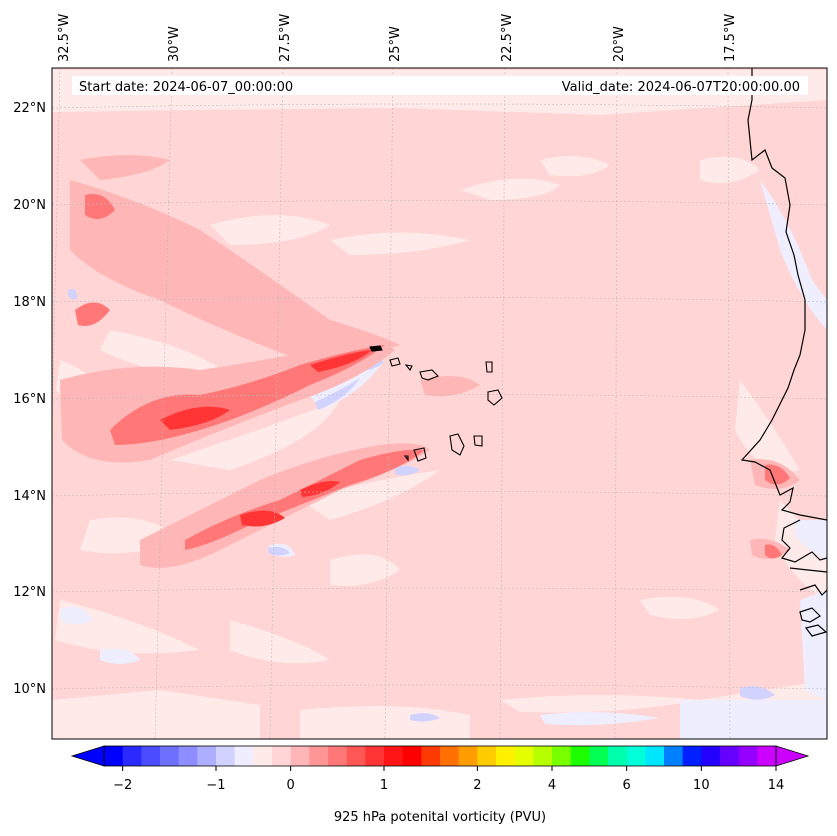 The width and height of the screenshot is (837, 836). Describe the element at coordinates (29, 302) in the screenshot. I see `lat-label: 18°N` at that location.